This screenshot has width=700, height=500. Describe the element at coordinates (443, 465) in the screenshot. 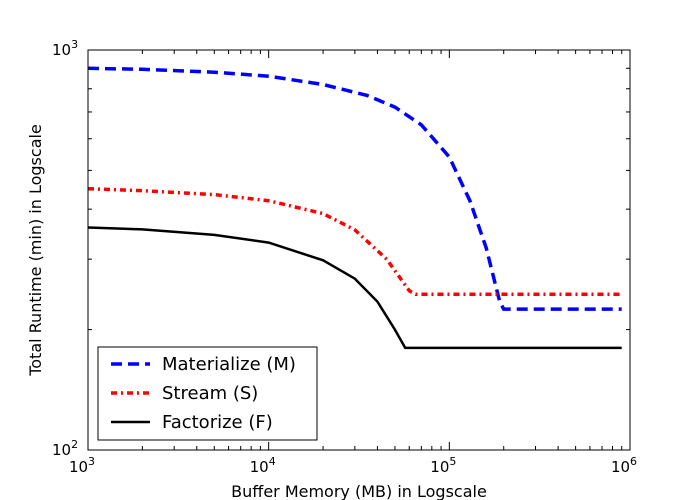

I see `x-tick-label: 10⁵` at that location.